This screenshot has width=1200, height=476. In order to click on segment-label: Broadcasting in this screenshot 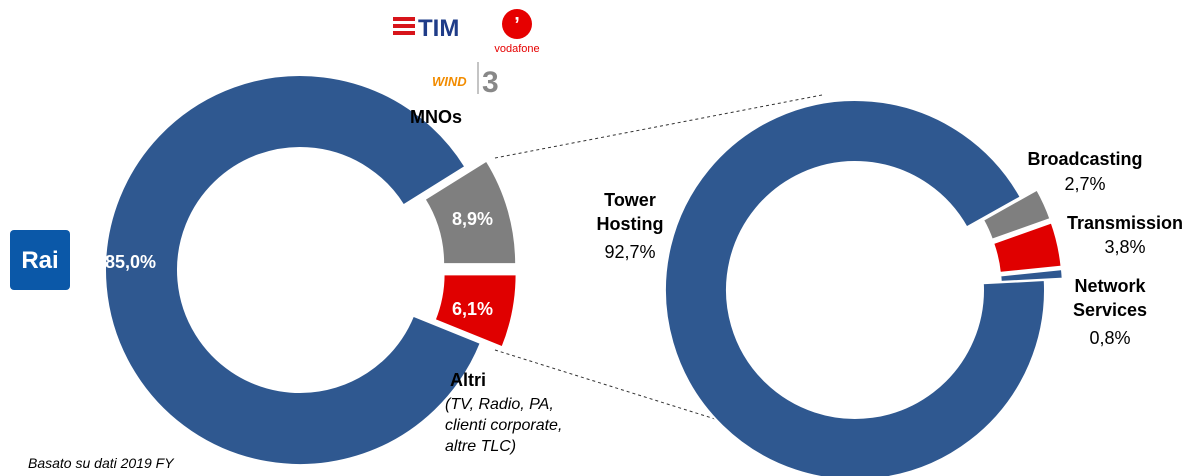, I will do `click(1085, 159)`.